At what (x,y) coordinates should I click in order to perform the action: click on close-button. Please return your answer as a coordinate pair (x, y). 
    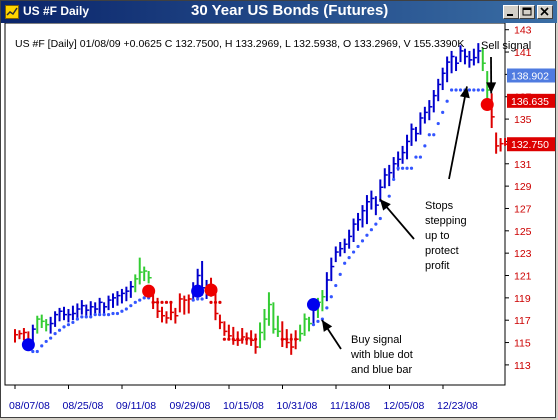
    Looking at the image, I should click on (545, 12).